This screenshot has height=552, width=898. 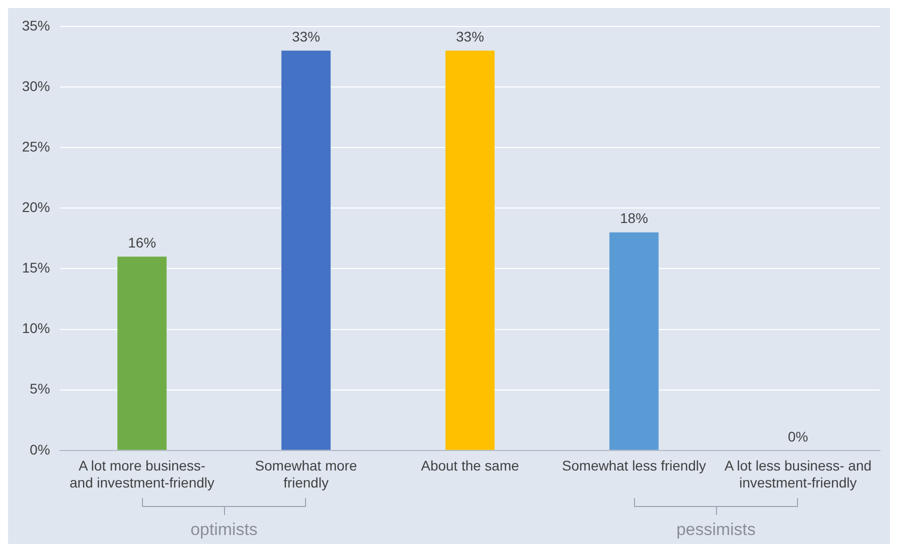 What do you see at coordinates (306, 474) in the screenshot?
I see `x-tick-label: Somewhat more friendly` at bounding box center [306, 474].